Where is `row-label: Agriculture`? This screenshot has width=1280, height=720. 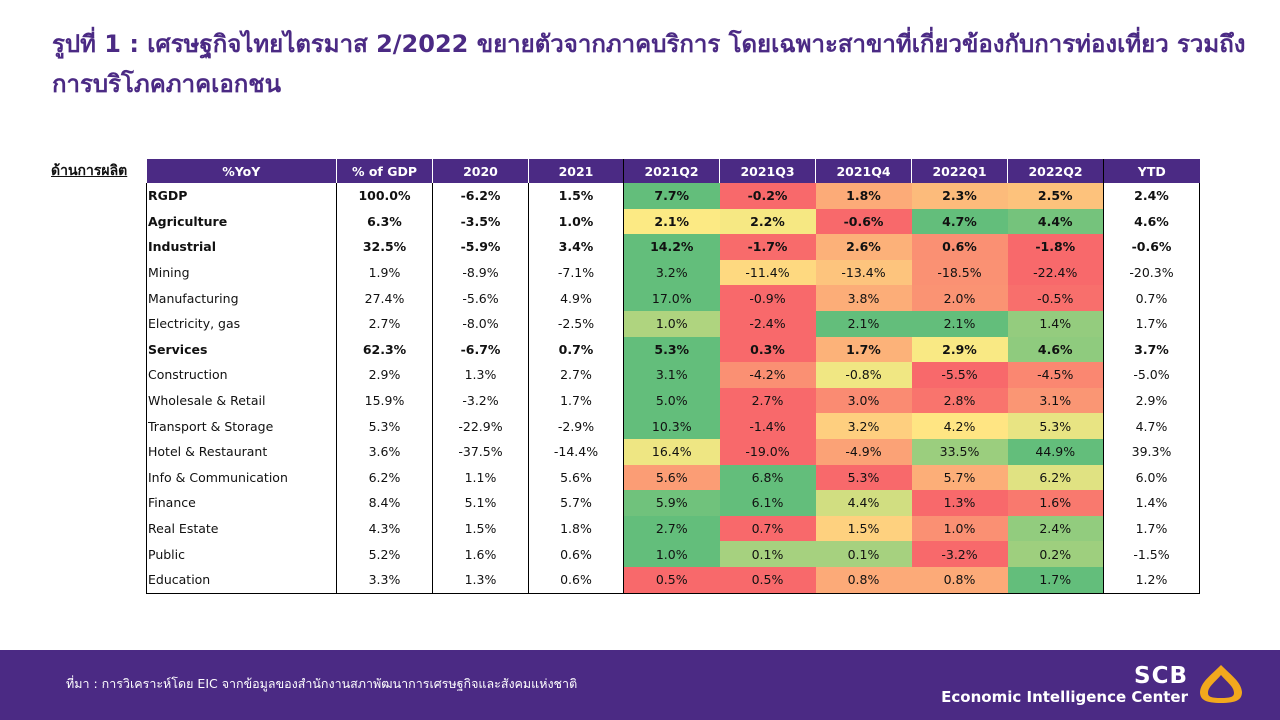
row-label: Agriculture is located at coordinates (241, 221).